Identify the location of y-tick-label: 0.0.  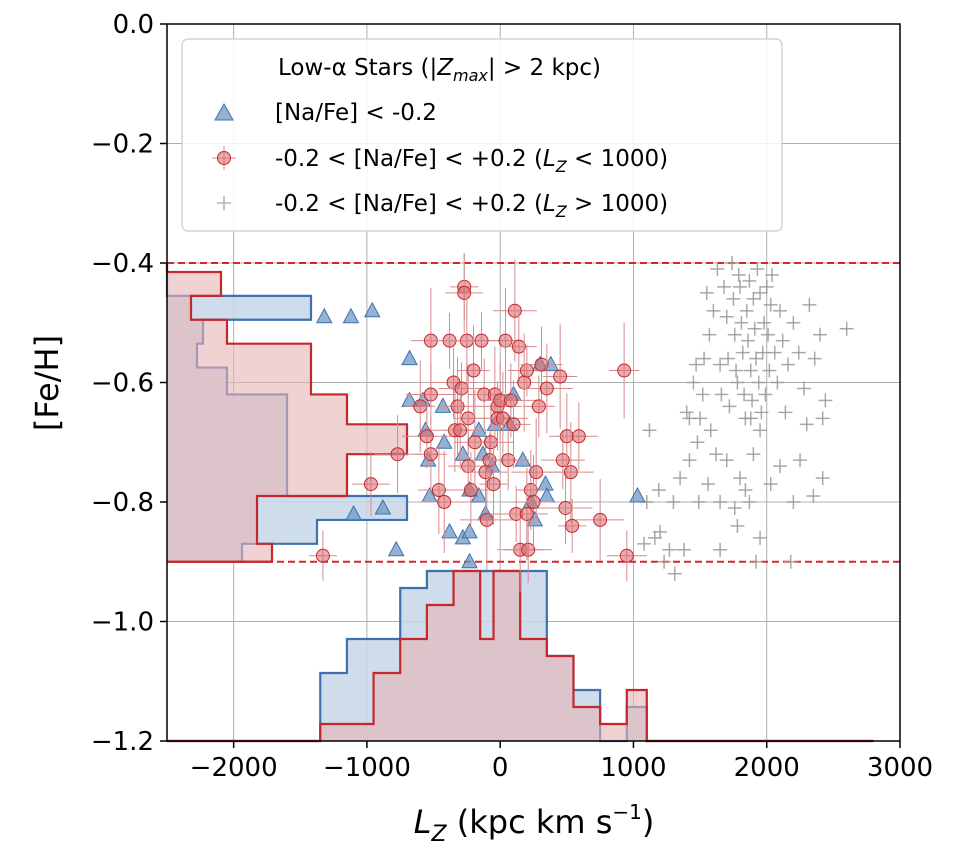
(133, 25).